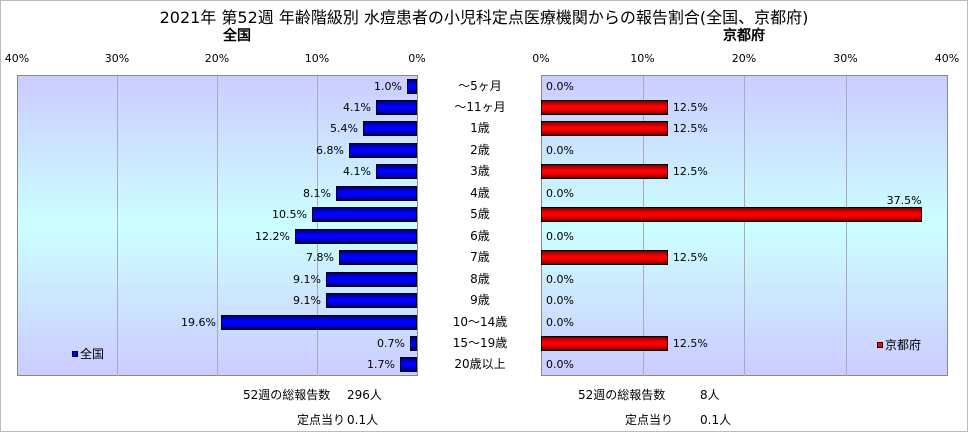  I want to click on national-value-label: 0.7%, so click(391, 344).